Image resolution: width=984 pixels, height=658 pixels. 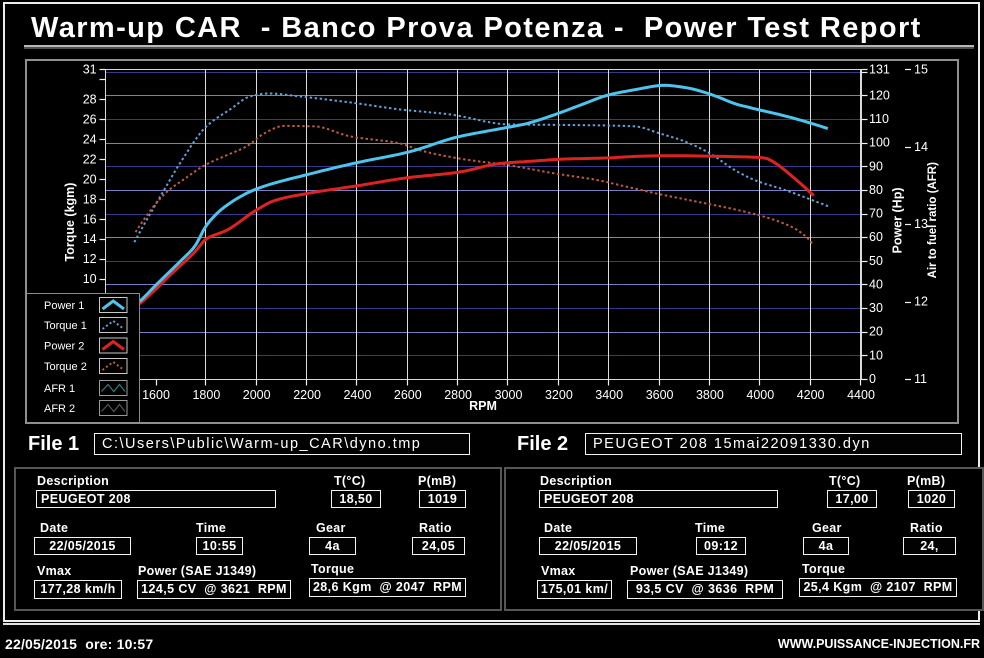 I want to click on svg-text: 0, so click(x=872, y=379).